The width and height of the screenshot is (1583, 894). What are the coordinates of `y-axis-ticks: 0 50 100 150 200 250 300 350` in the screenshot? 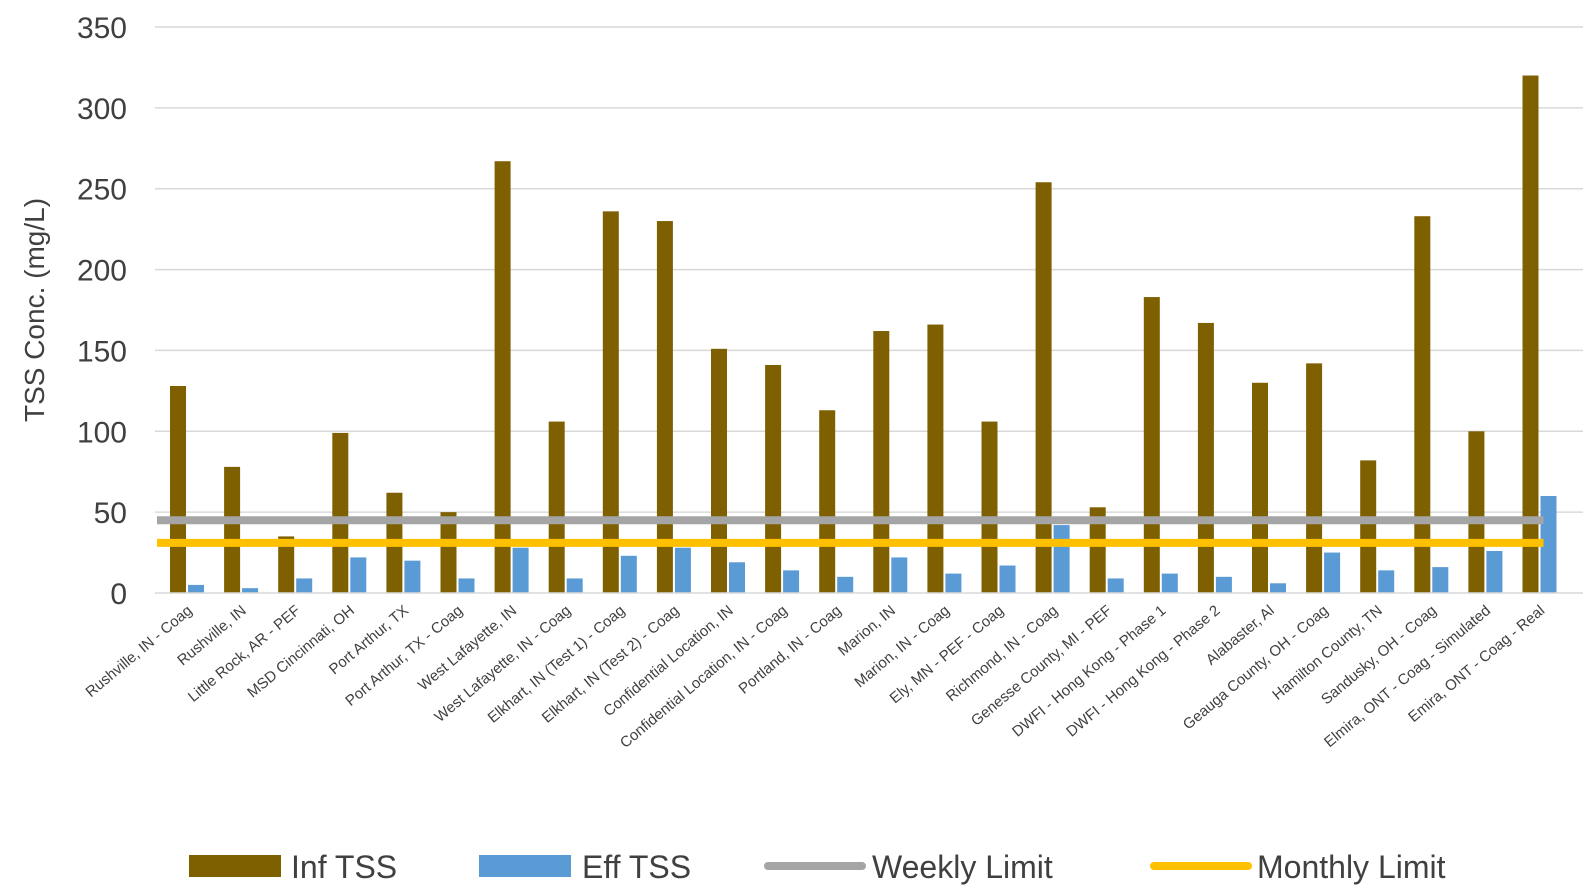 It's located at (102, 311).